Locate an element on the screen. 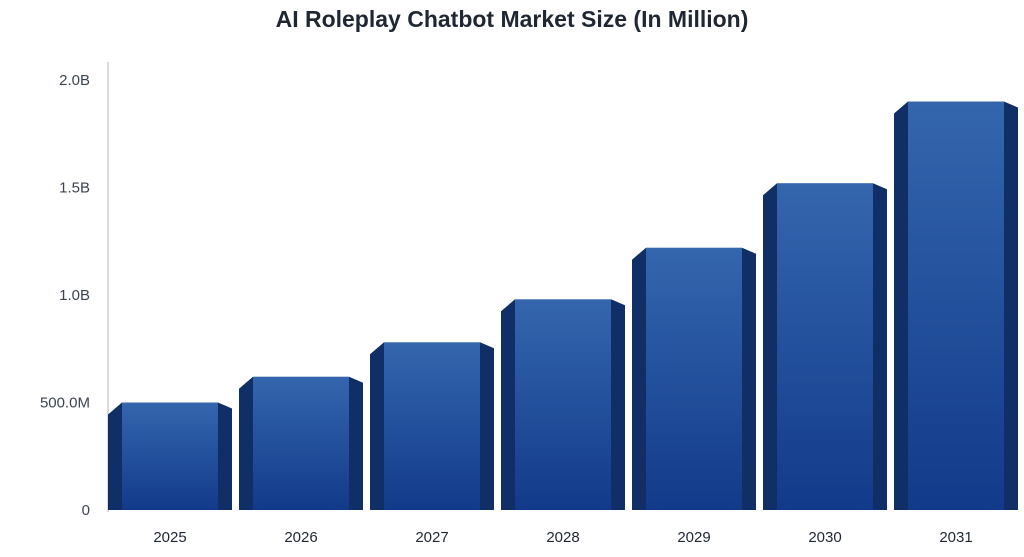  x-tick-label: 2030 is located at coordinates (824, 537).